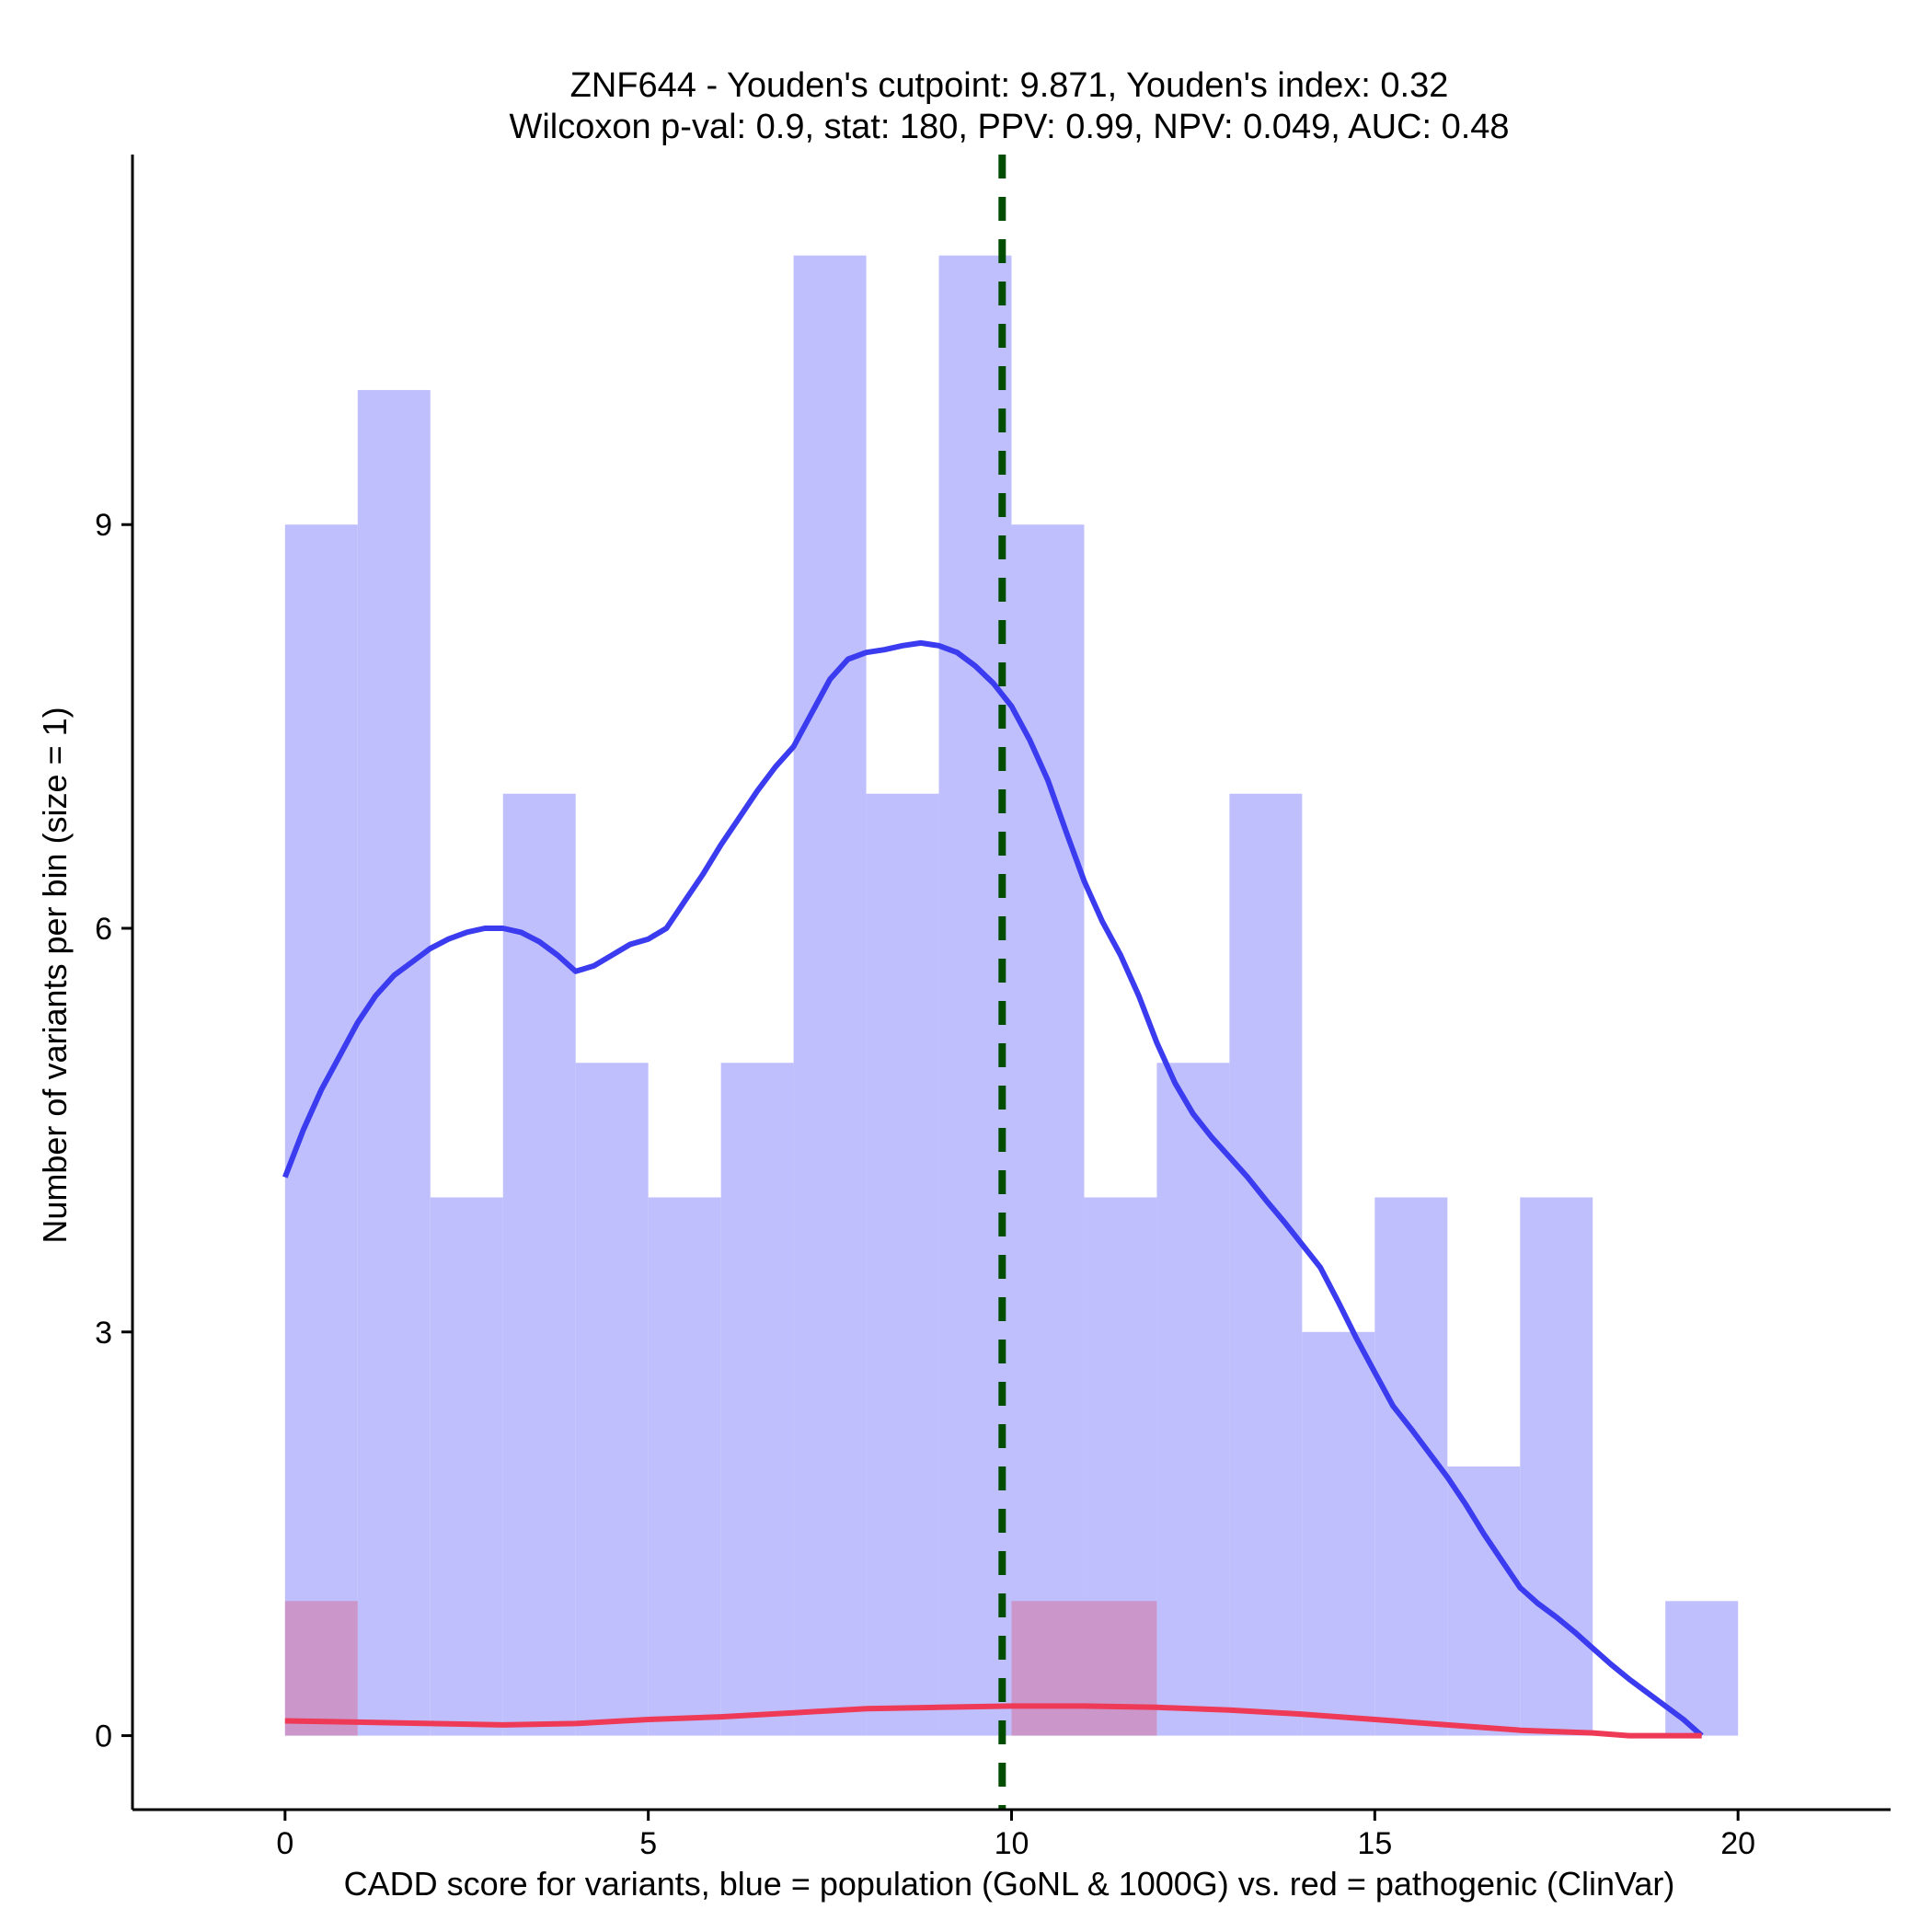  I want to click on y-tick-label-0: 0, so click(103, 1736).